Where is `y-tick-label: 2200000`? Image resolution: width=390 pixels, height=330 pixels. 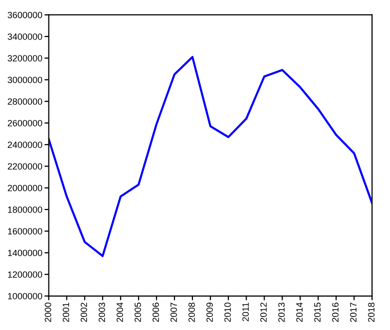
y-tick-label: 2200000 is located at coordinates (25, 166).